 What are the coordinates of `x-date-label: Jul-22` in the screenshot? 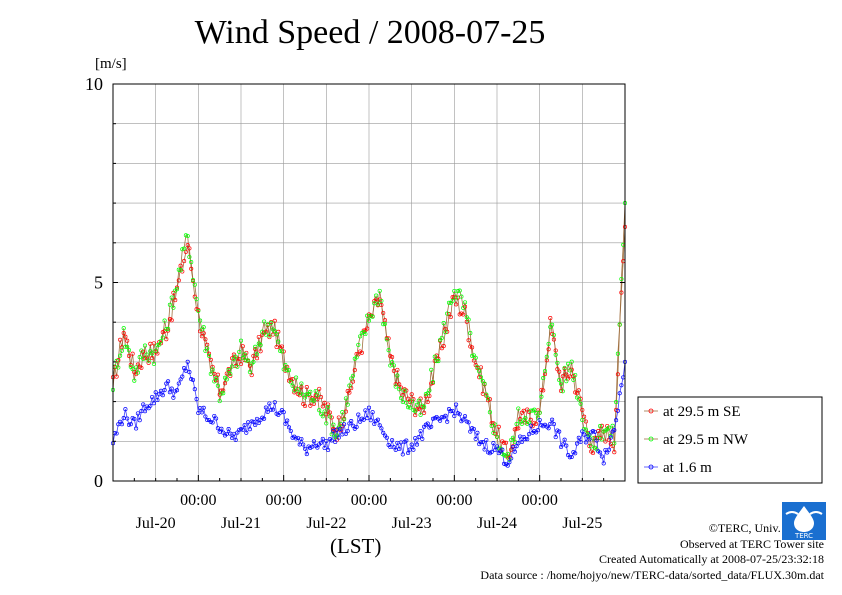 It's located at (326, 523).